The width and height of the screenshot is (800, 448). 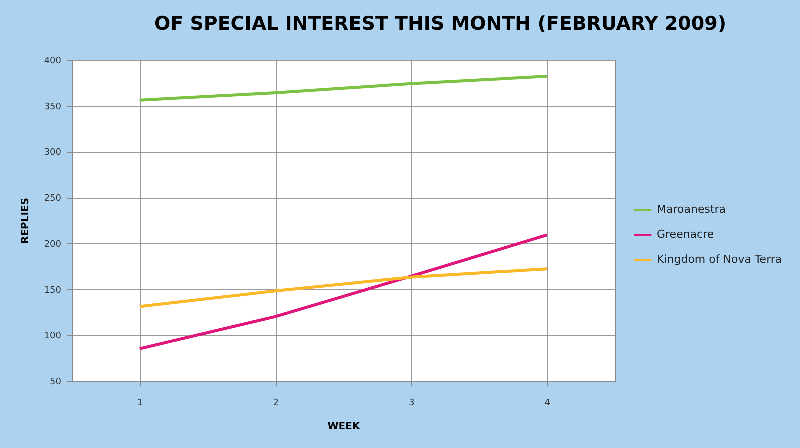 I want to click on y-tick-label: 100, so click(x=53, y=337).